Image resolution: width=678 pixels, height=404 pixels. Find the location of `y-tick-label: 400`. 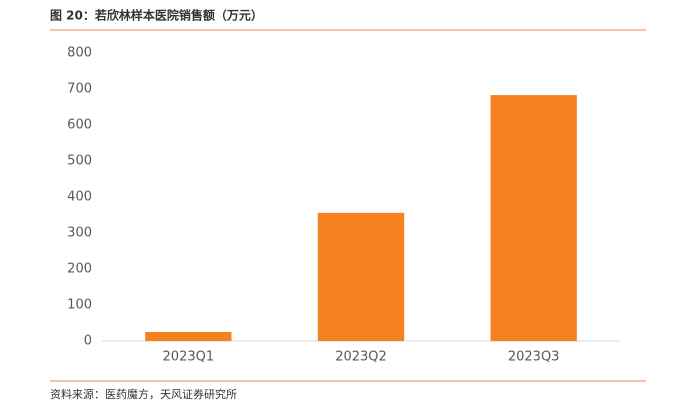

y-tick-label: 400 is located at coordinates (79, 197).